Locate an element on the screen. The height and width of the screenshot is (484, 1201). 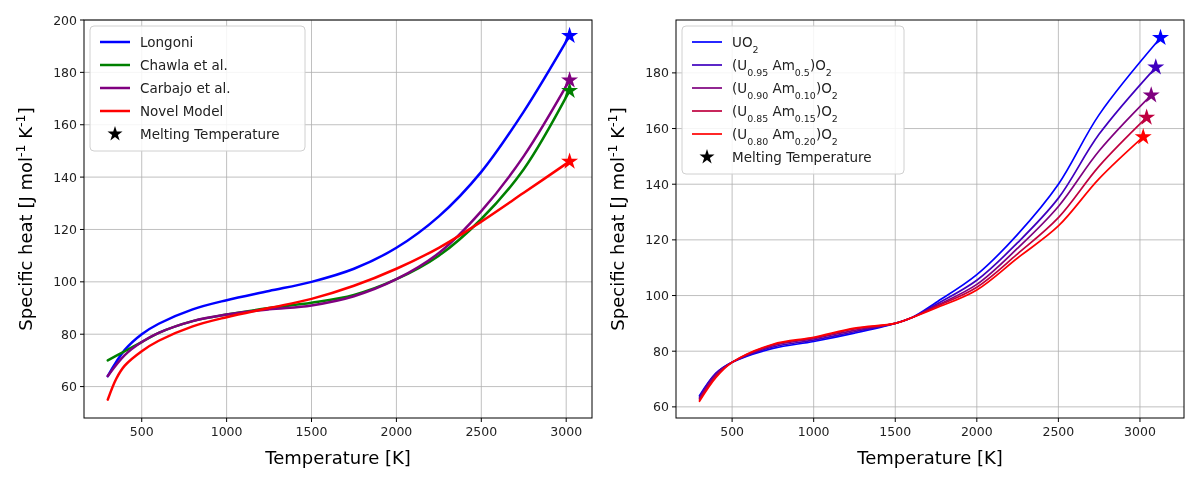
legend-label: Chawla et al. is located at coordinates (184, 65).